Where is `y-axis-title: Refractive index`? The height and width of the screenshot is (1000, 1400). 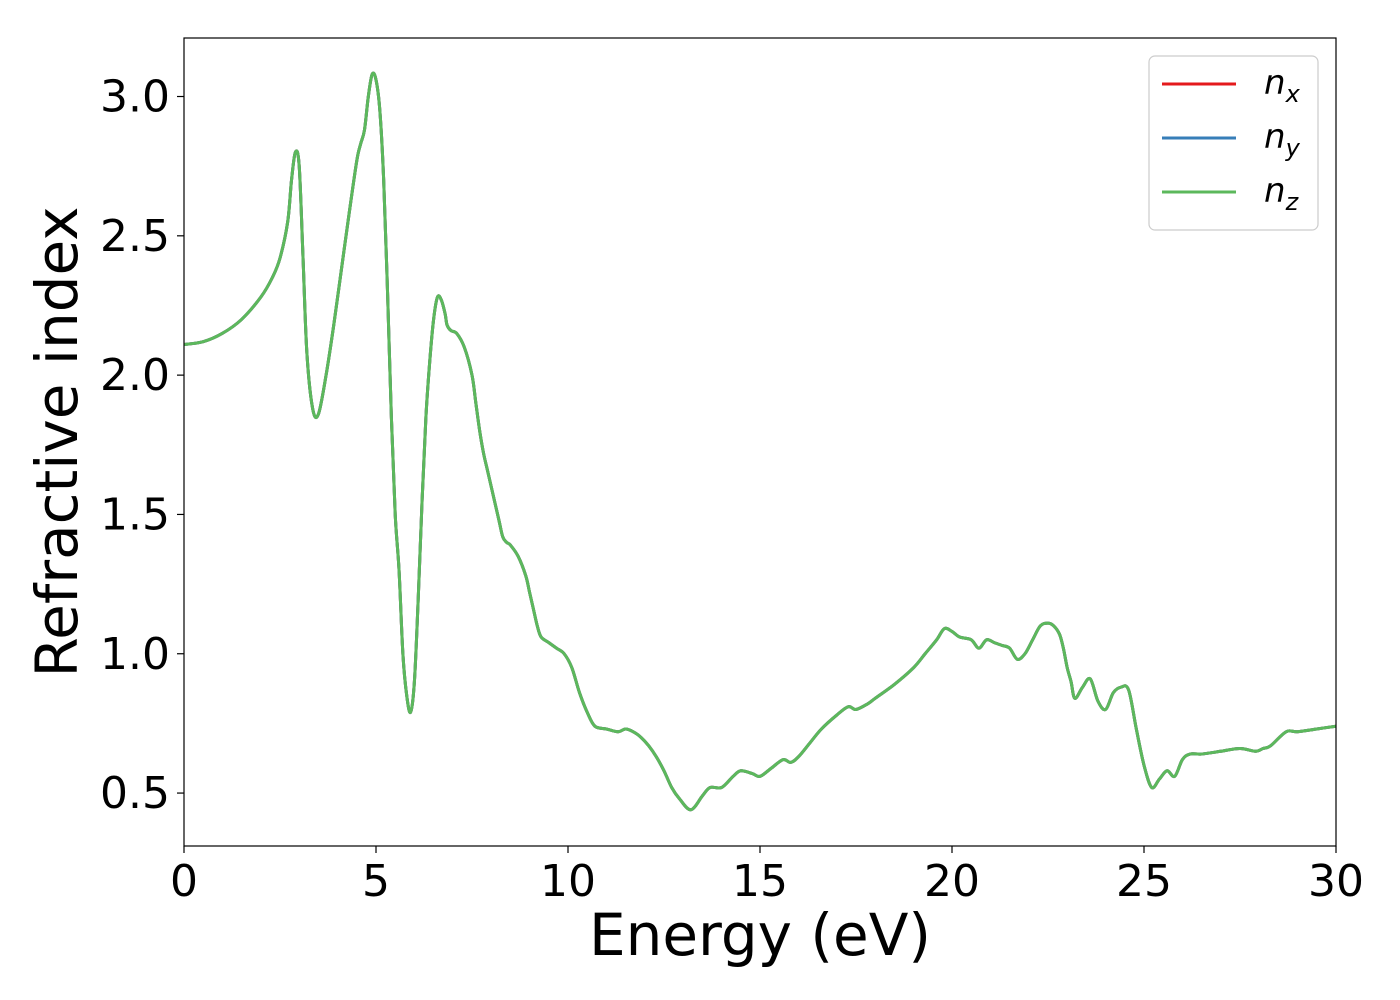
y-axis-title: Refractive index is located at coordinates (57, 441).